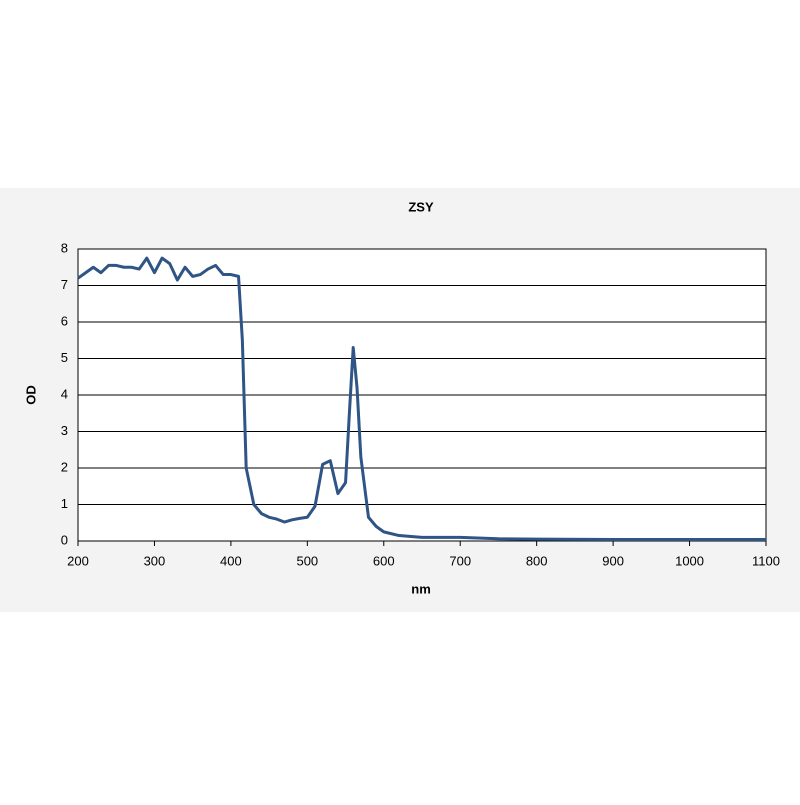 This screenshot has width=800, height=805. Describe the element at coordinates (307, 560) in the screenshot. I see `x-tick-label: 500` at that location.